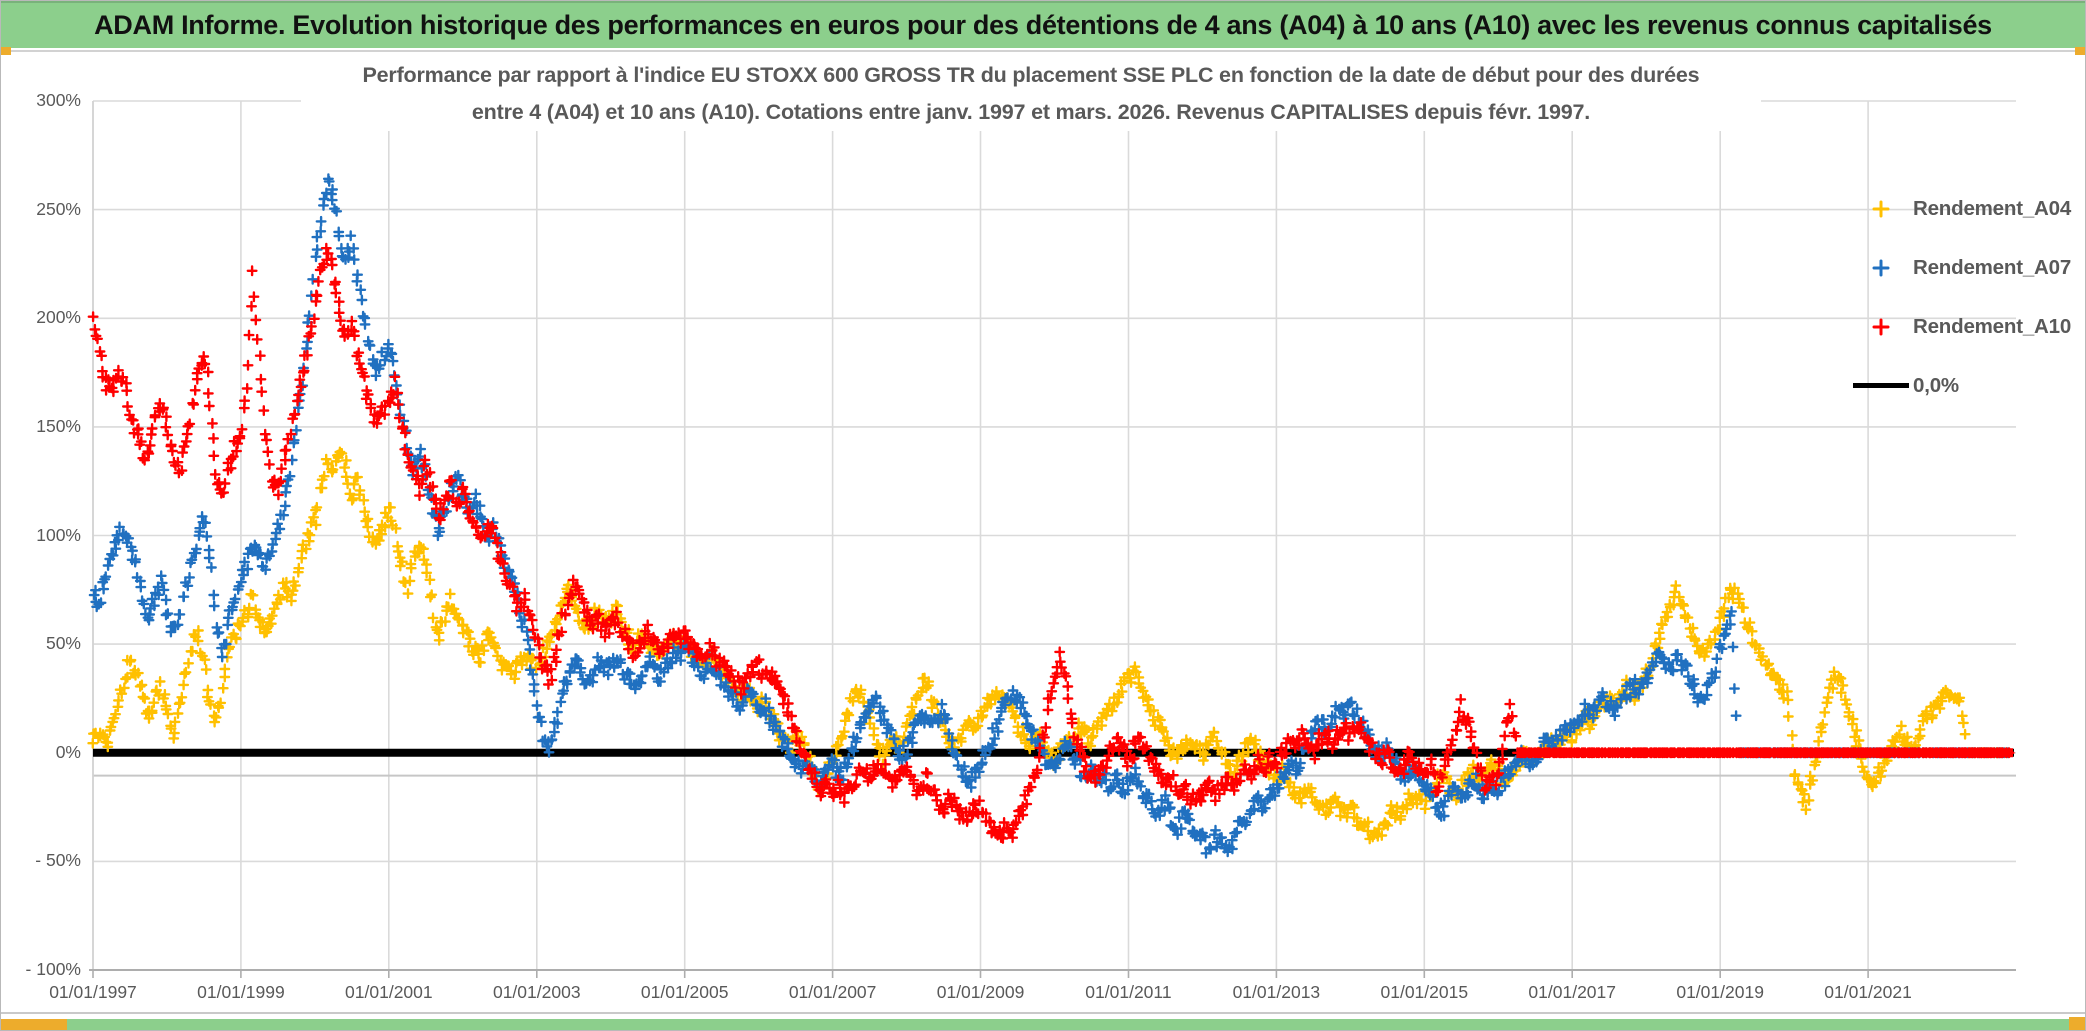 This screenshot has height=1031, width=2086. I want to click on legend-label: Rendement_A04, so click(1992, 208).